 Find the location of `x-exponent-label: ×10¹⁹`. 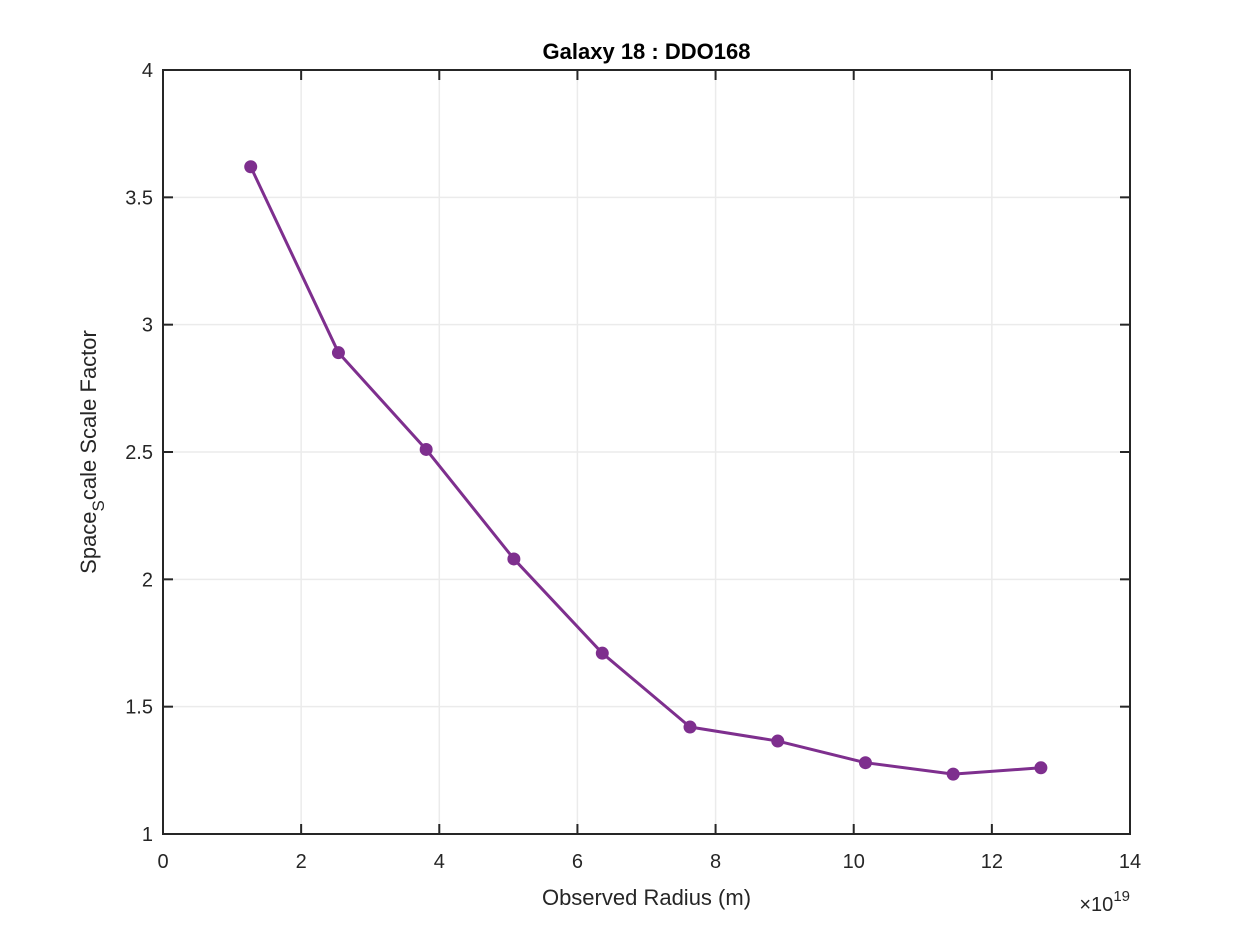

x-exponent-label: ×10¹⁹ is located at coordinates (1104, 902).